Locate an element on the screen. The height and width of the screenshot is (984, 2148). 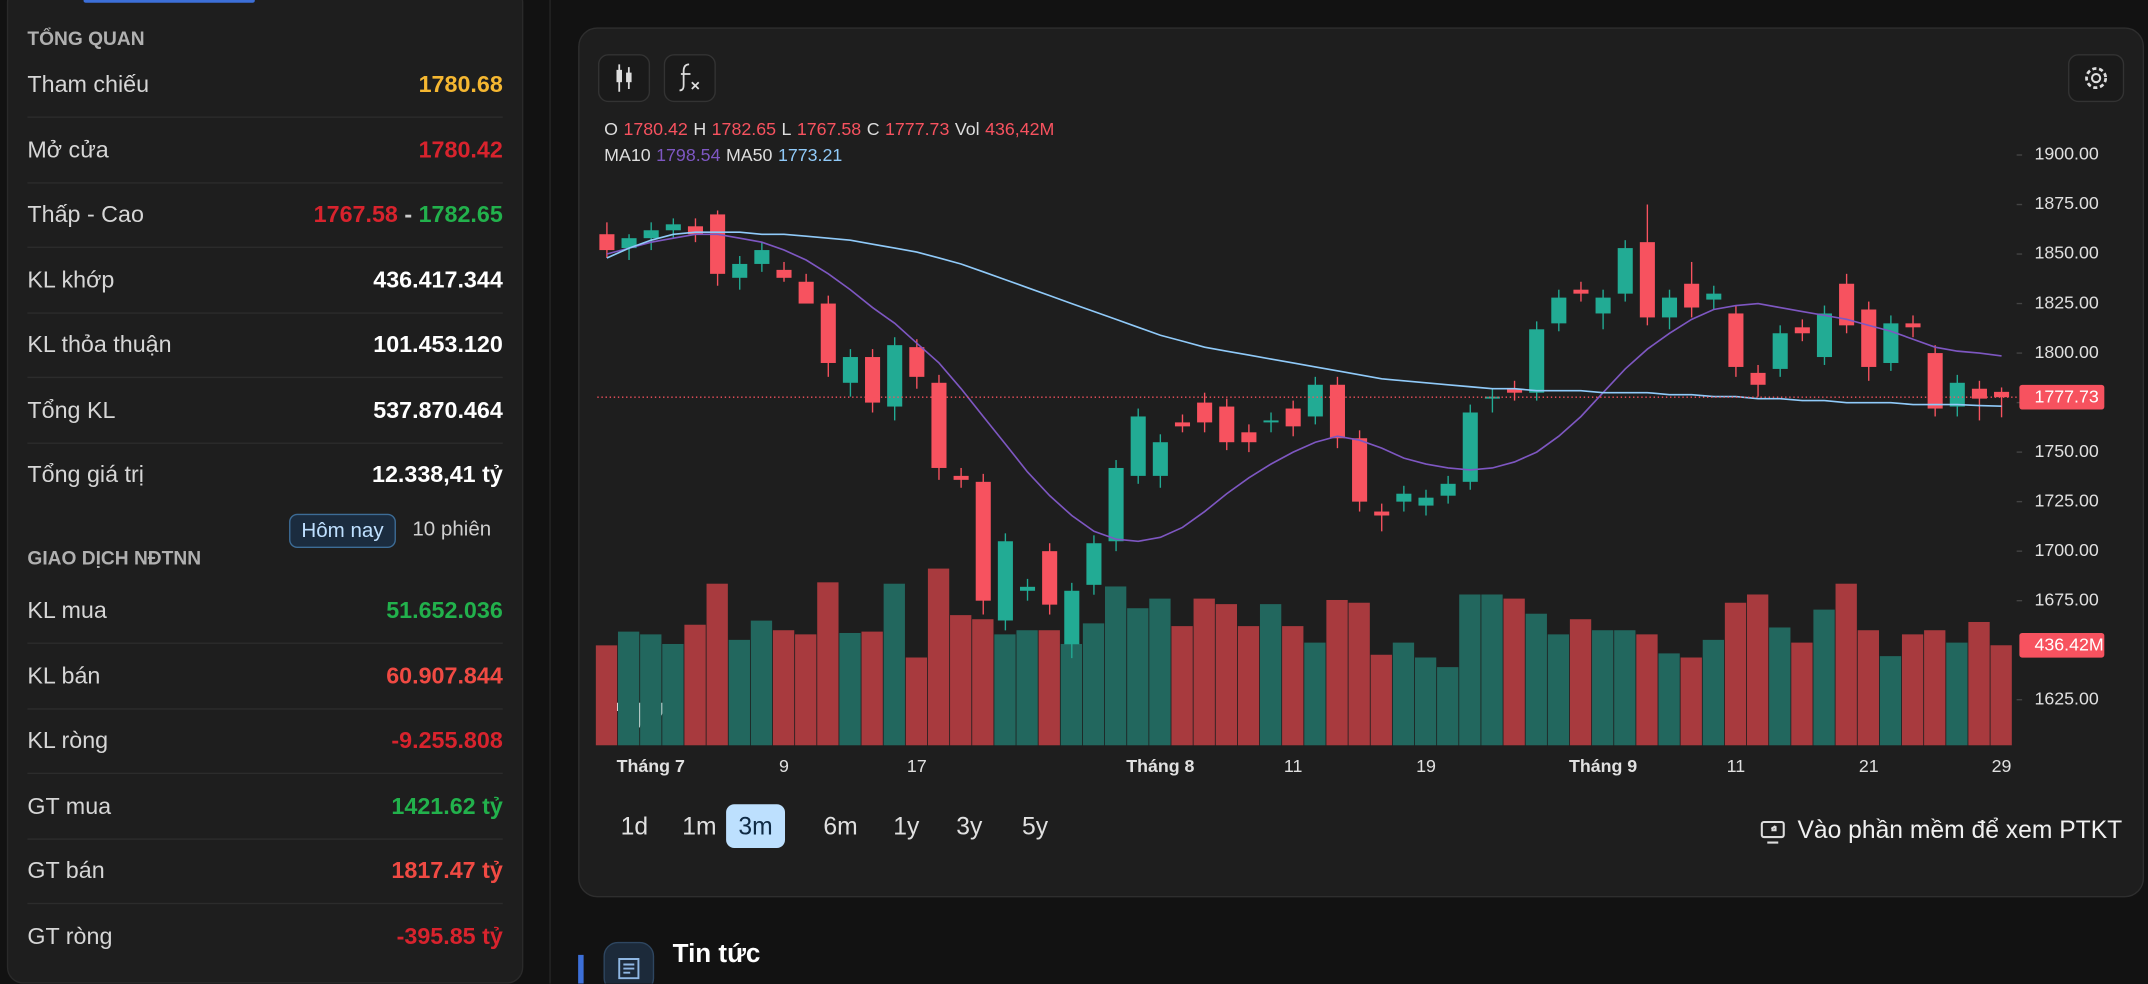
open-software-link: Vào phần mềm để xem PTKT is located at coordinates (1959, 830).